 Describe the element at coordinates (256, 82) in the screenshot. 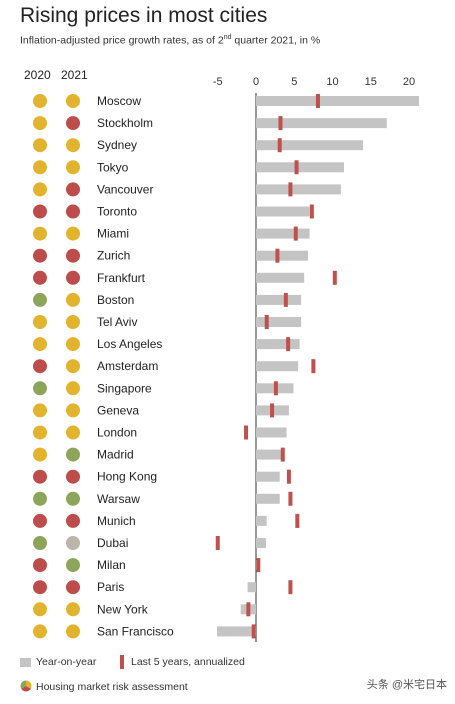

I see `x-tick-label: 0` at that location.